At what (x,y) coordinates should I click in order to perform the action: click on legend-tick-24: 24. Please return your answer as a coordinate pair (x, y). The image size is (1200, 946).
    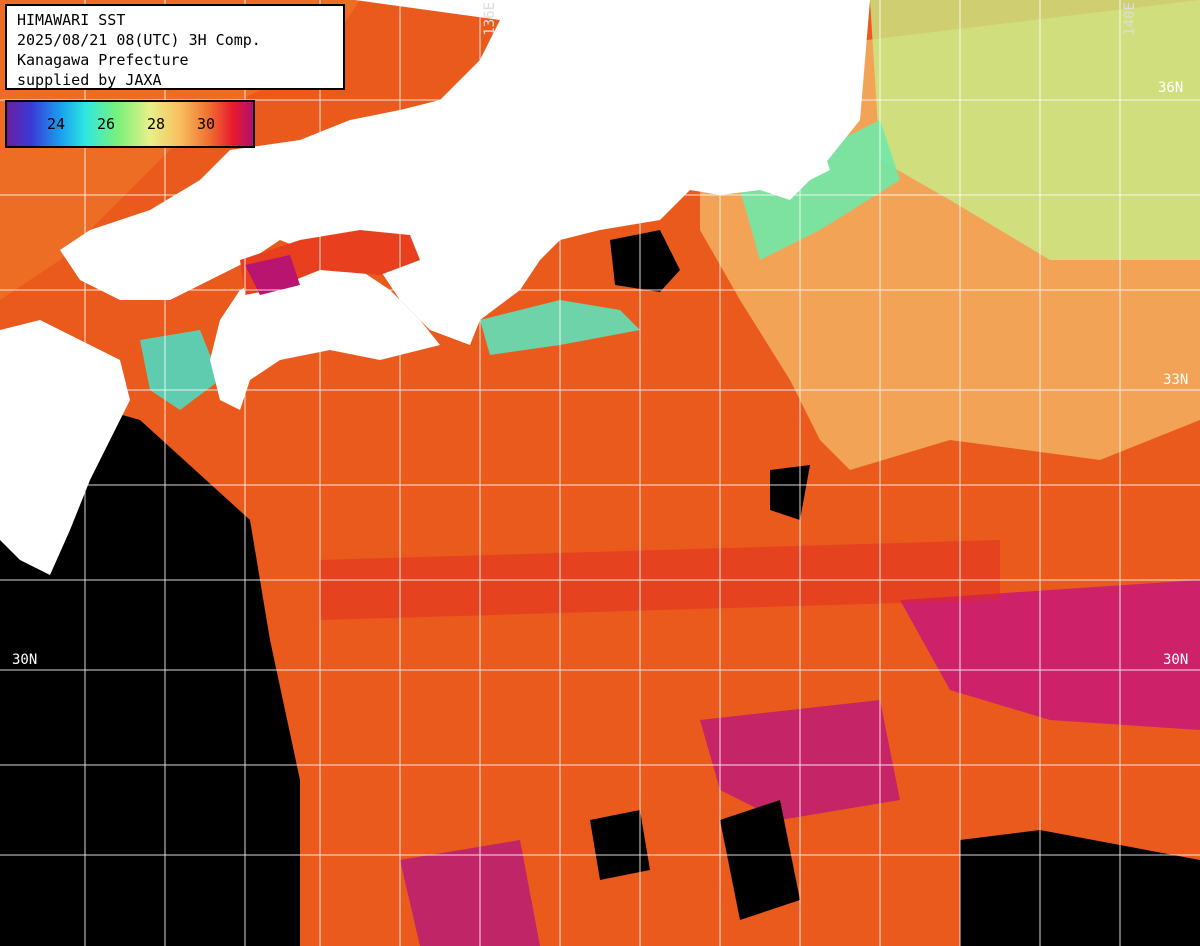
    Looking at the image, I should click on (56, 124).